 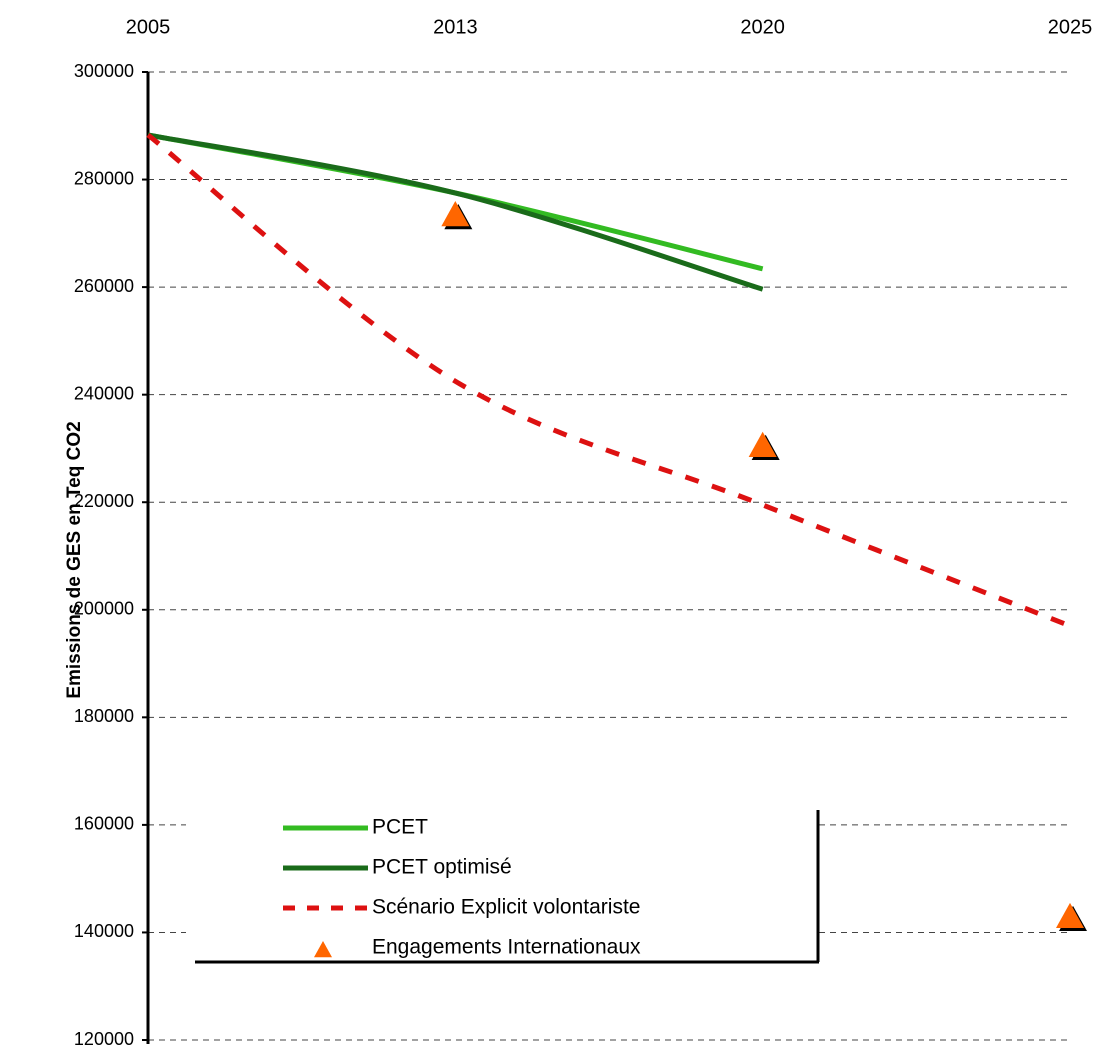 What do you see at coordinates (455, 27) in the screenshot?
I see `x-tick-label: 2013` at bounding box center [455, 27].